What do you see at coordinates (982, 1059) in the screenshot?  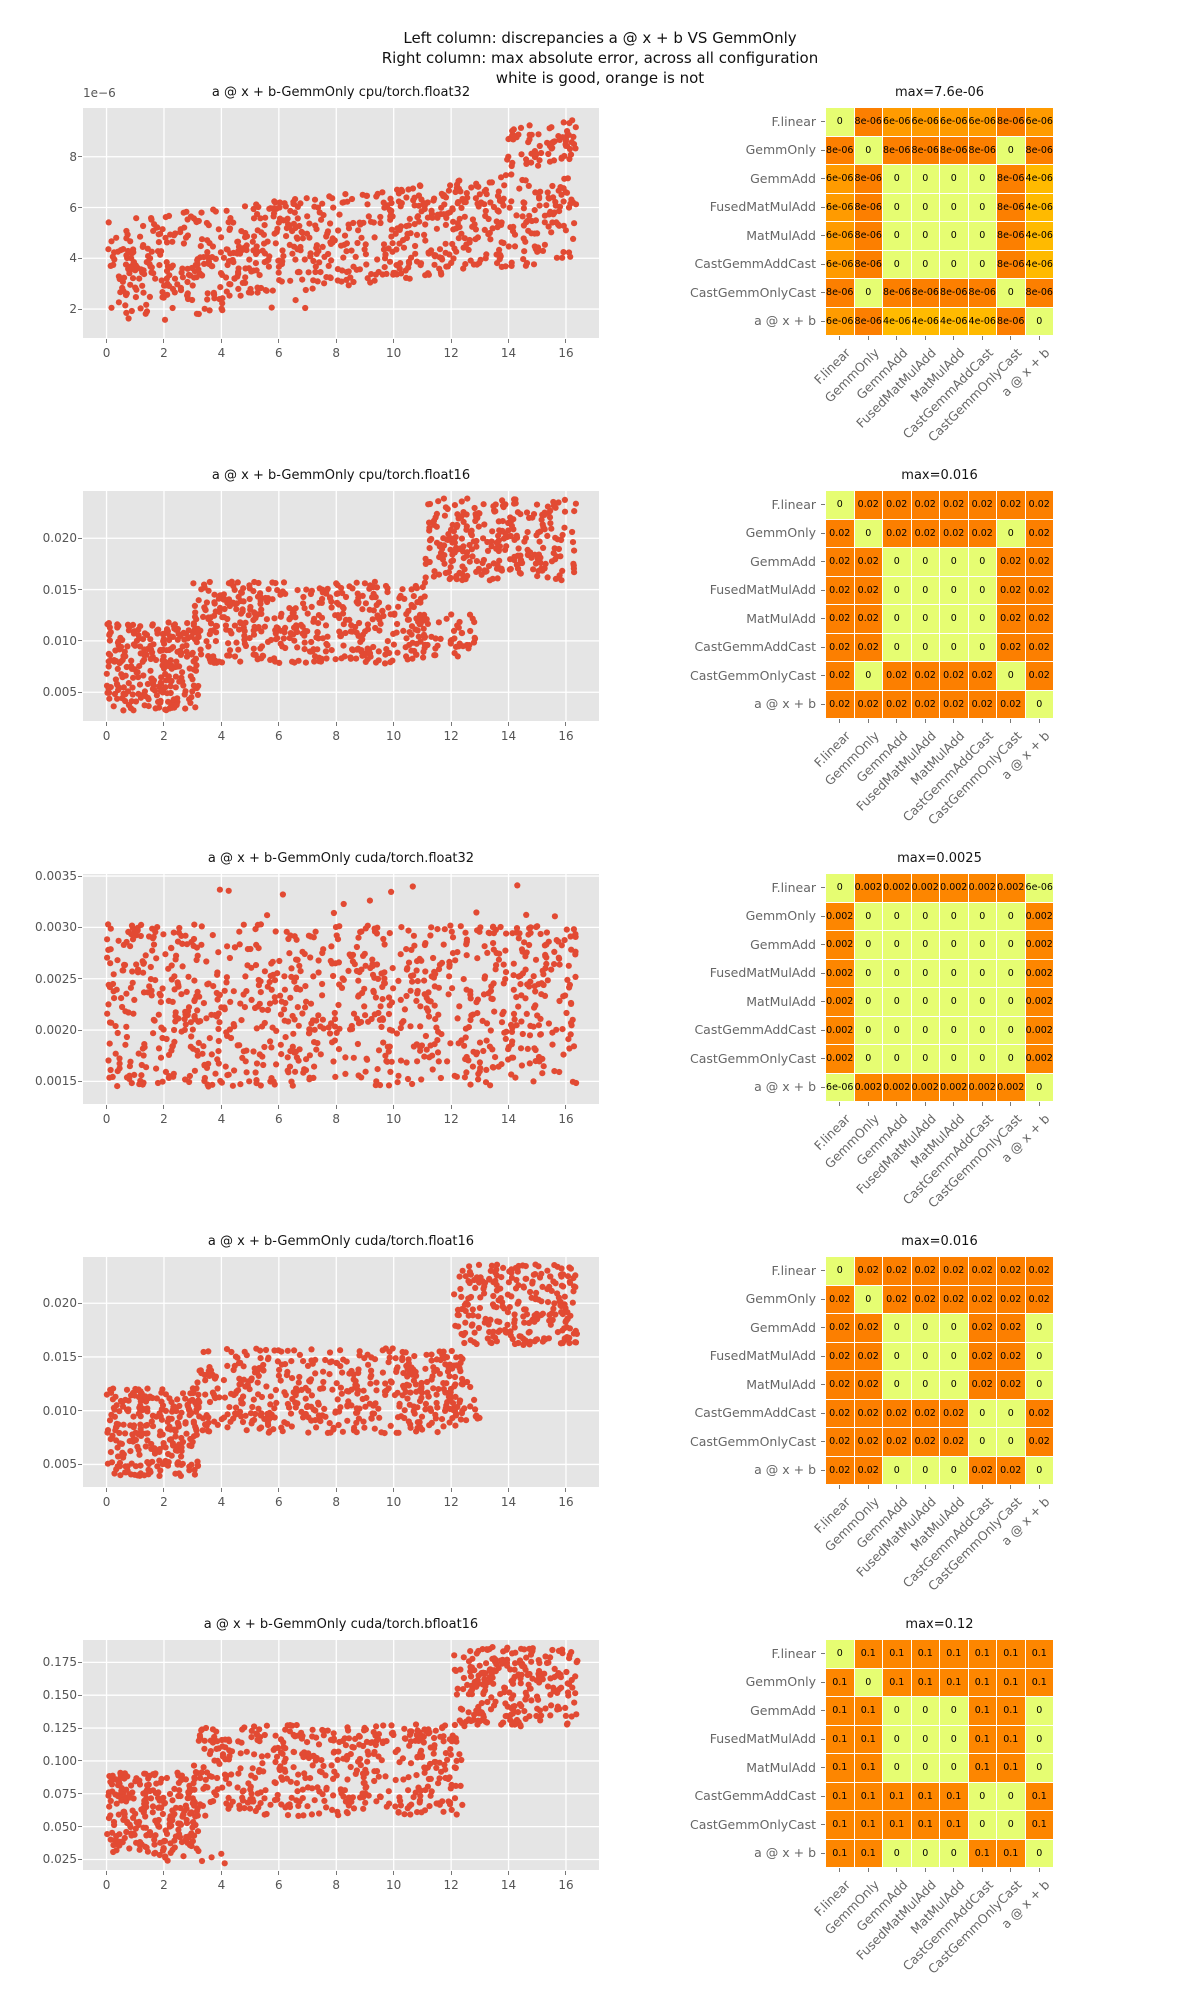 I see `heatmap-cell-2-6-5: 0` at bounding box center [982, 1059].